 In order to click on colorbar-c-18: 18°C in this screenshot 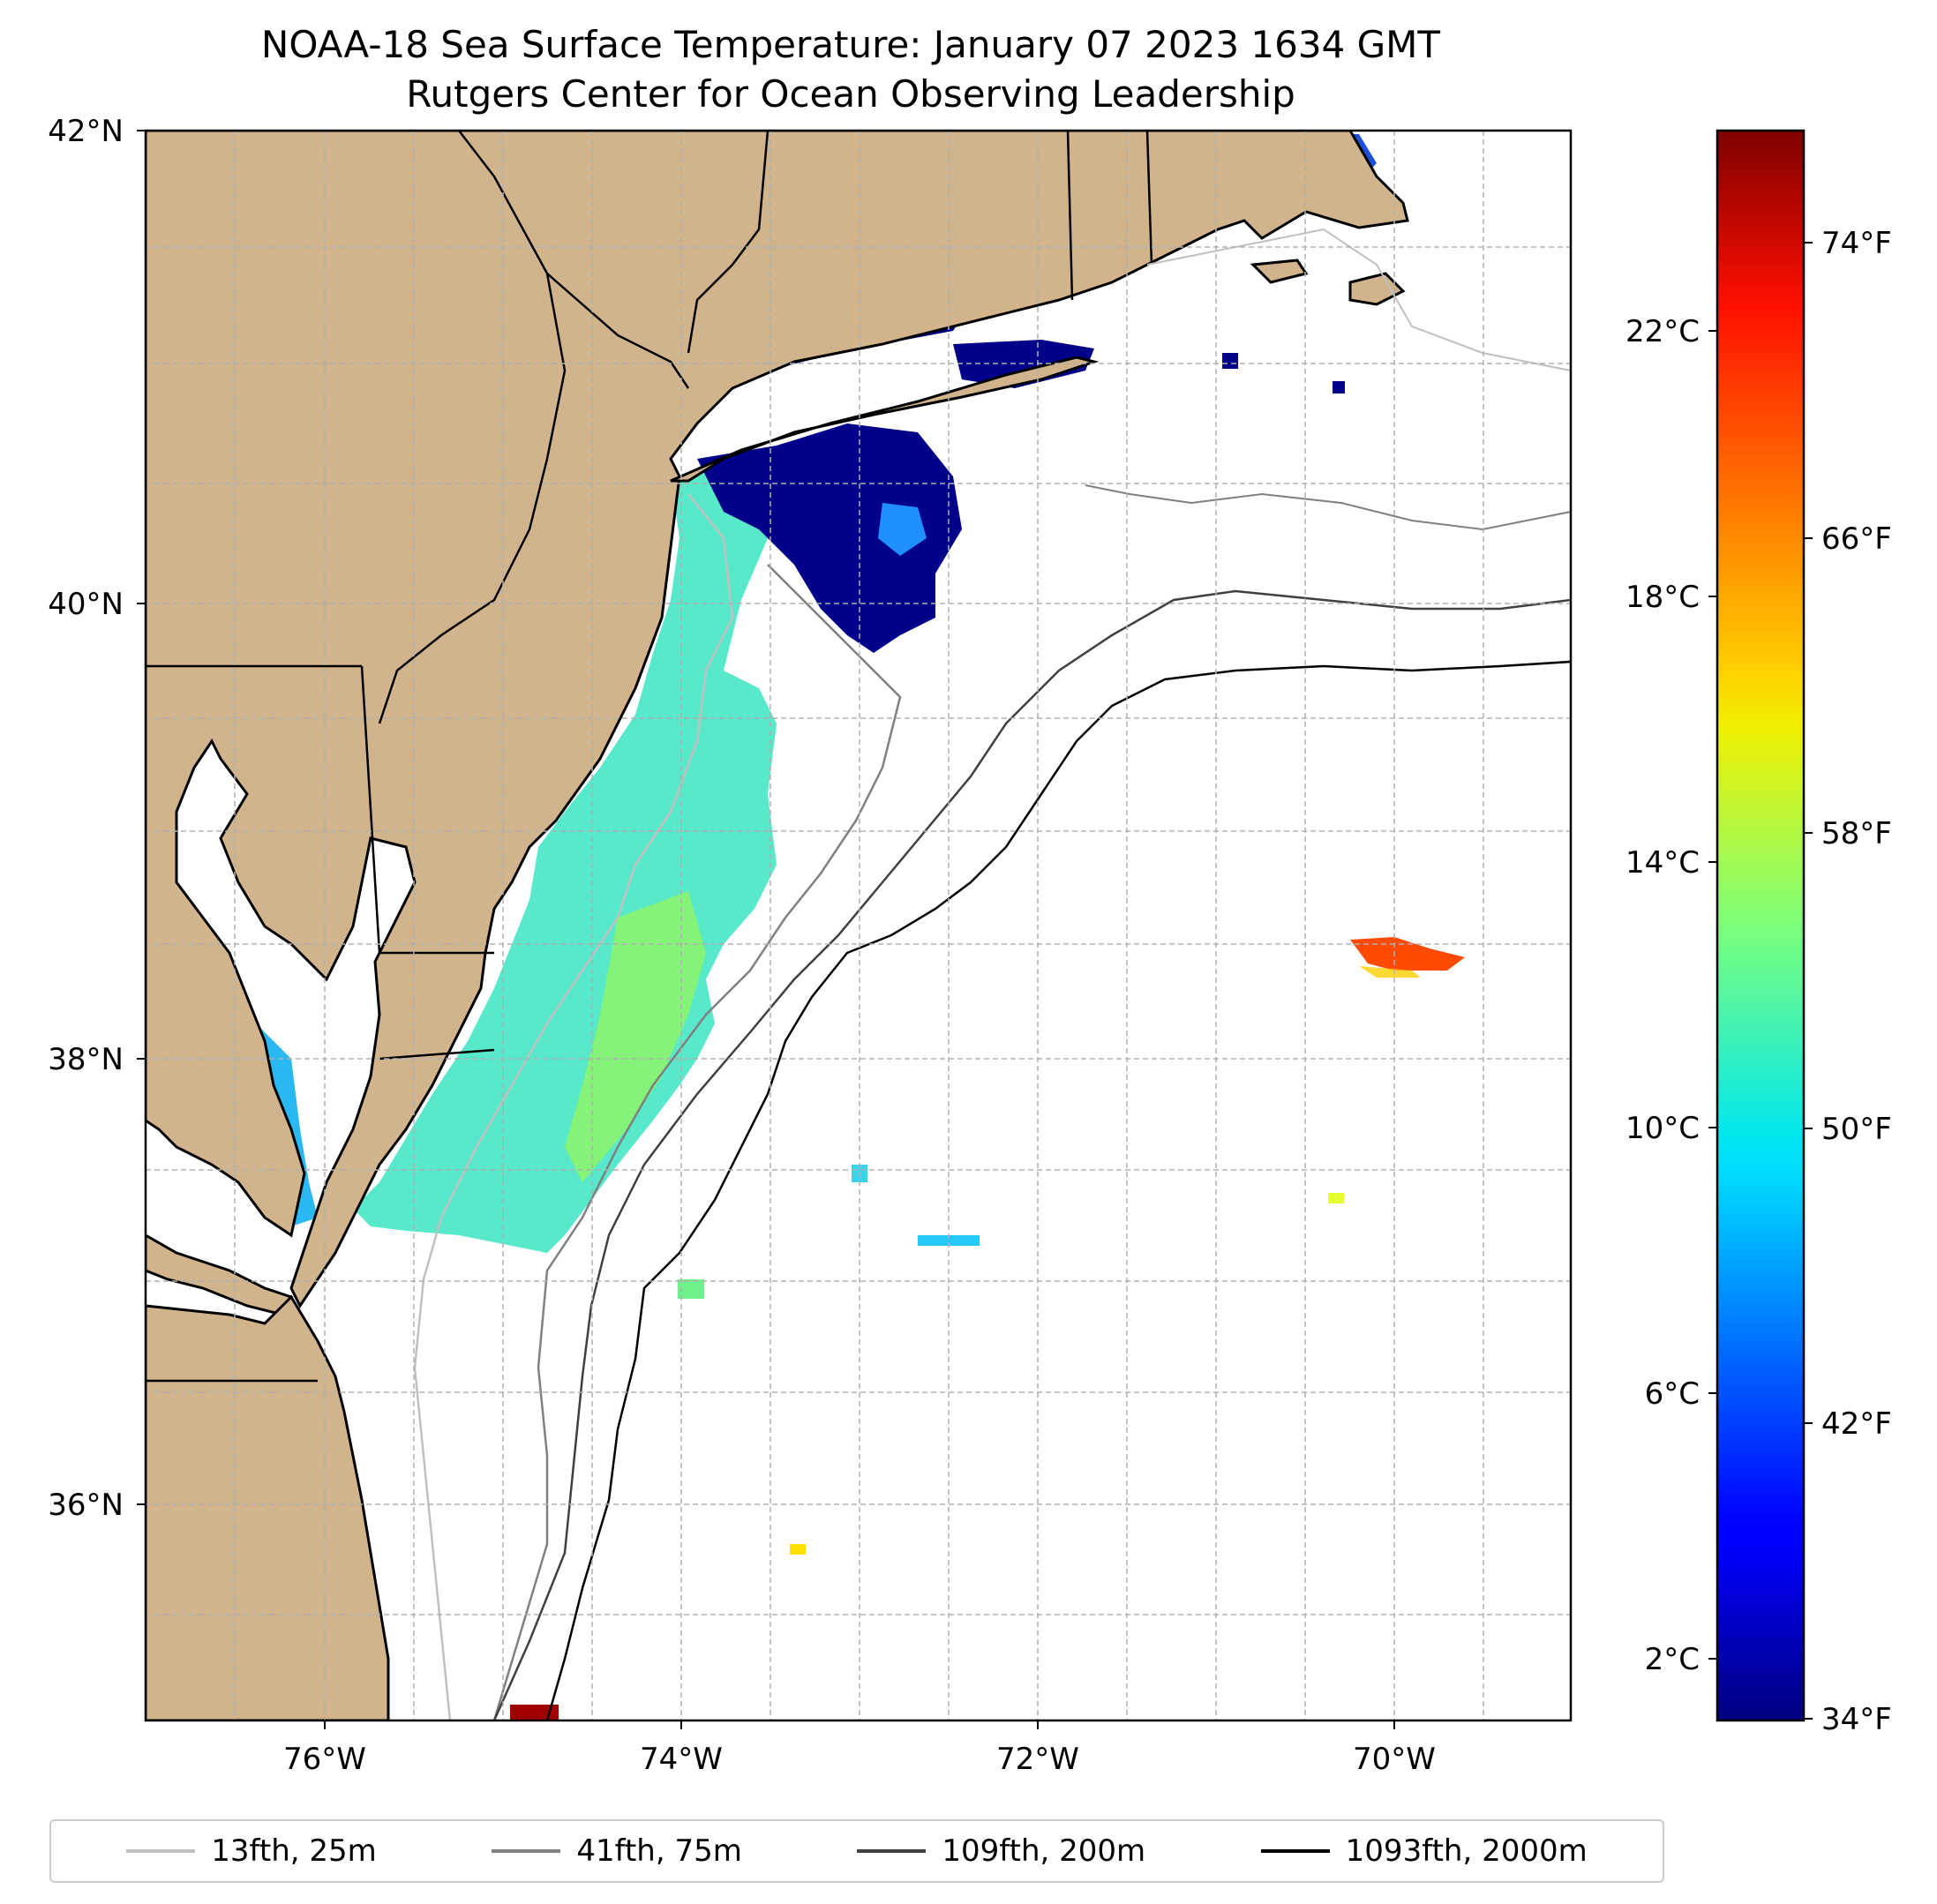, I will do `click(1663, 597)`.